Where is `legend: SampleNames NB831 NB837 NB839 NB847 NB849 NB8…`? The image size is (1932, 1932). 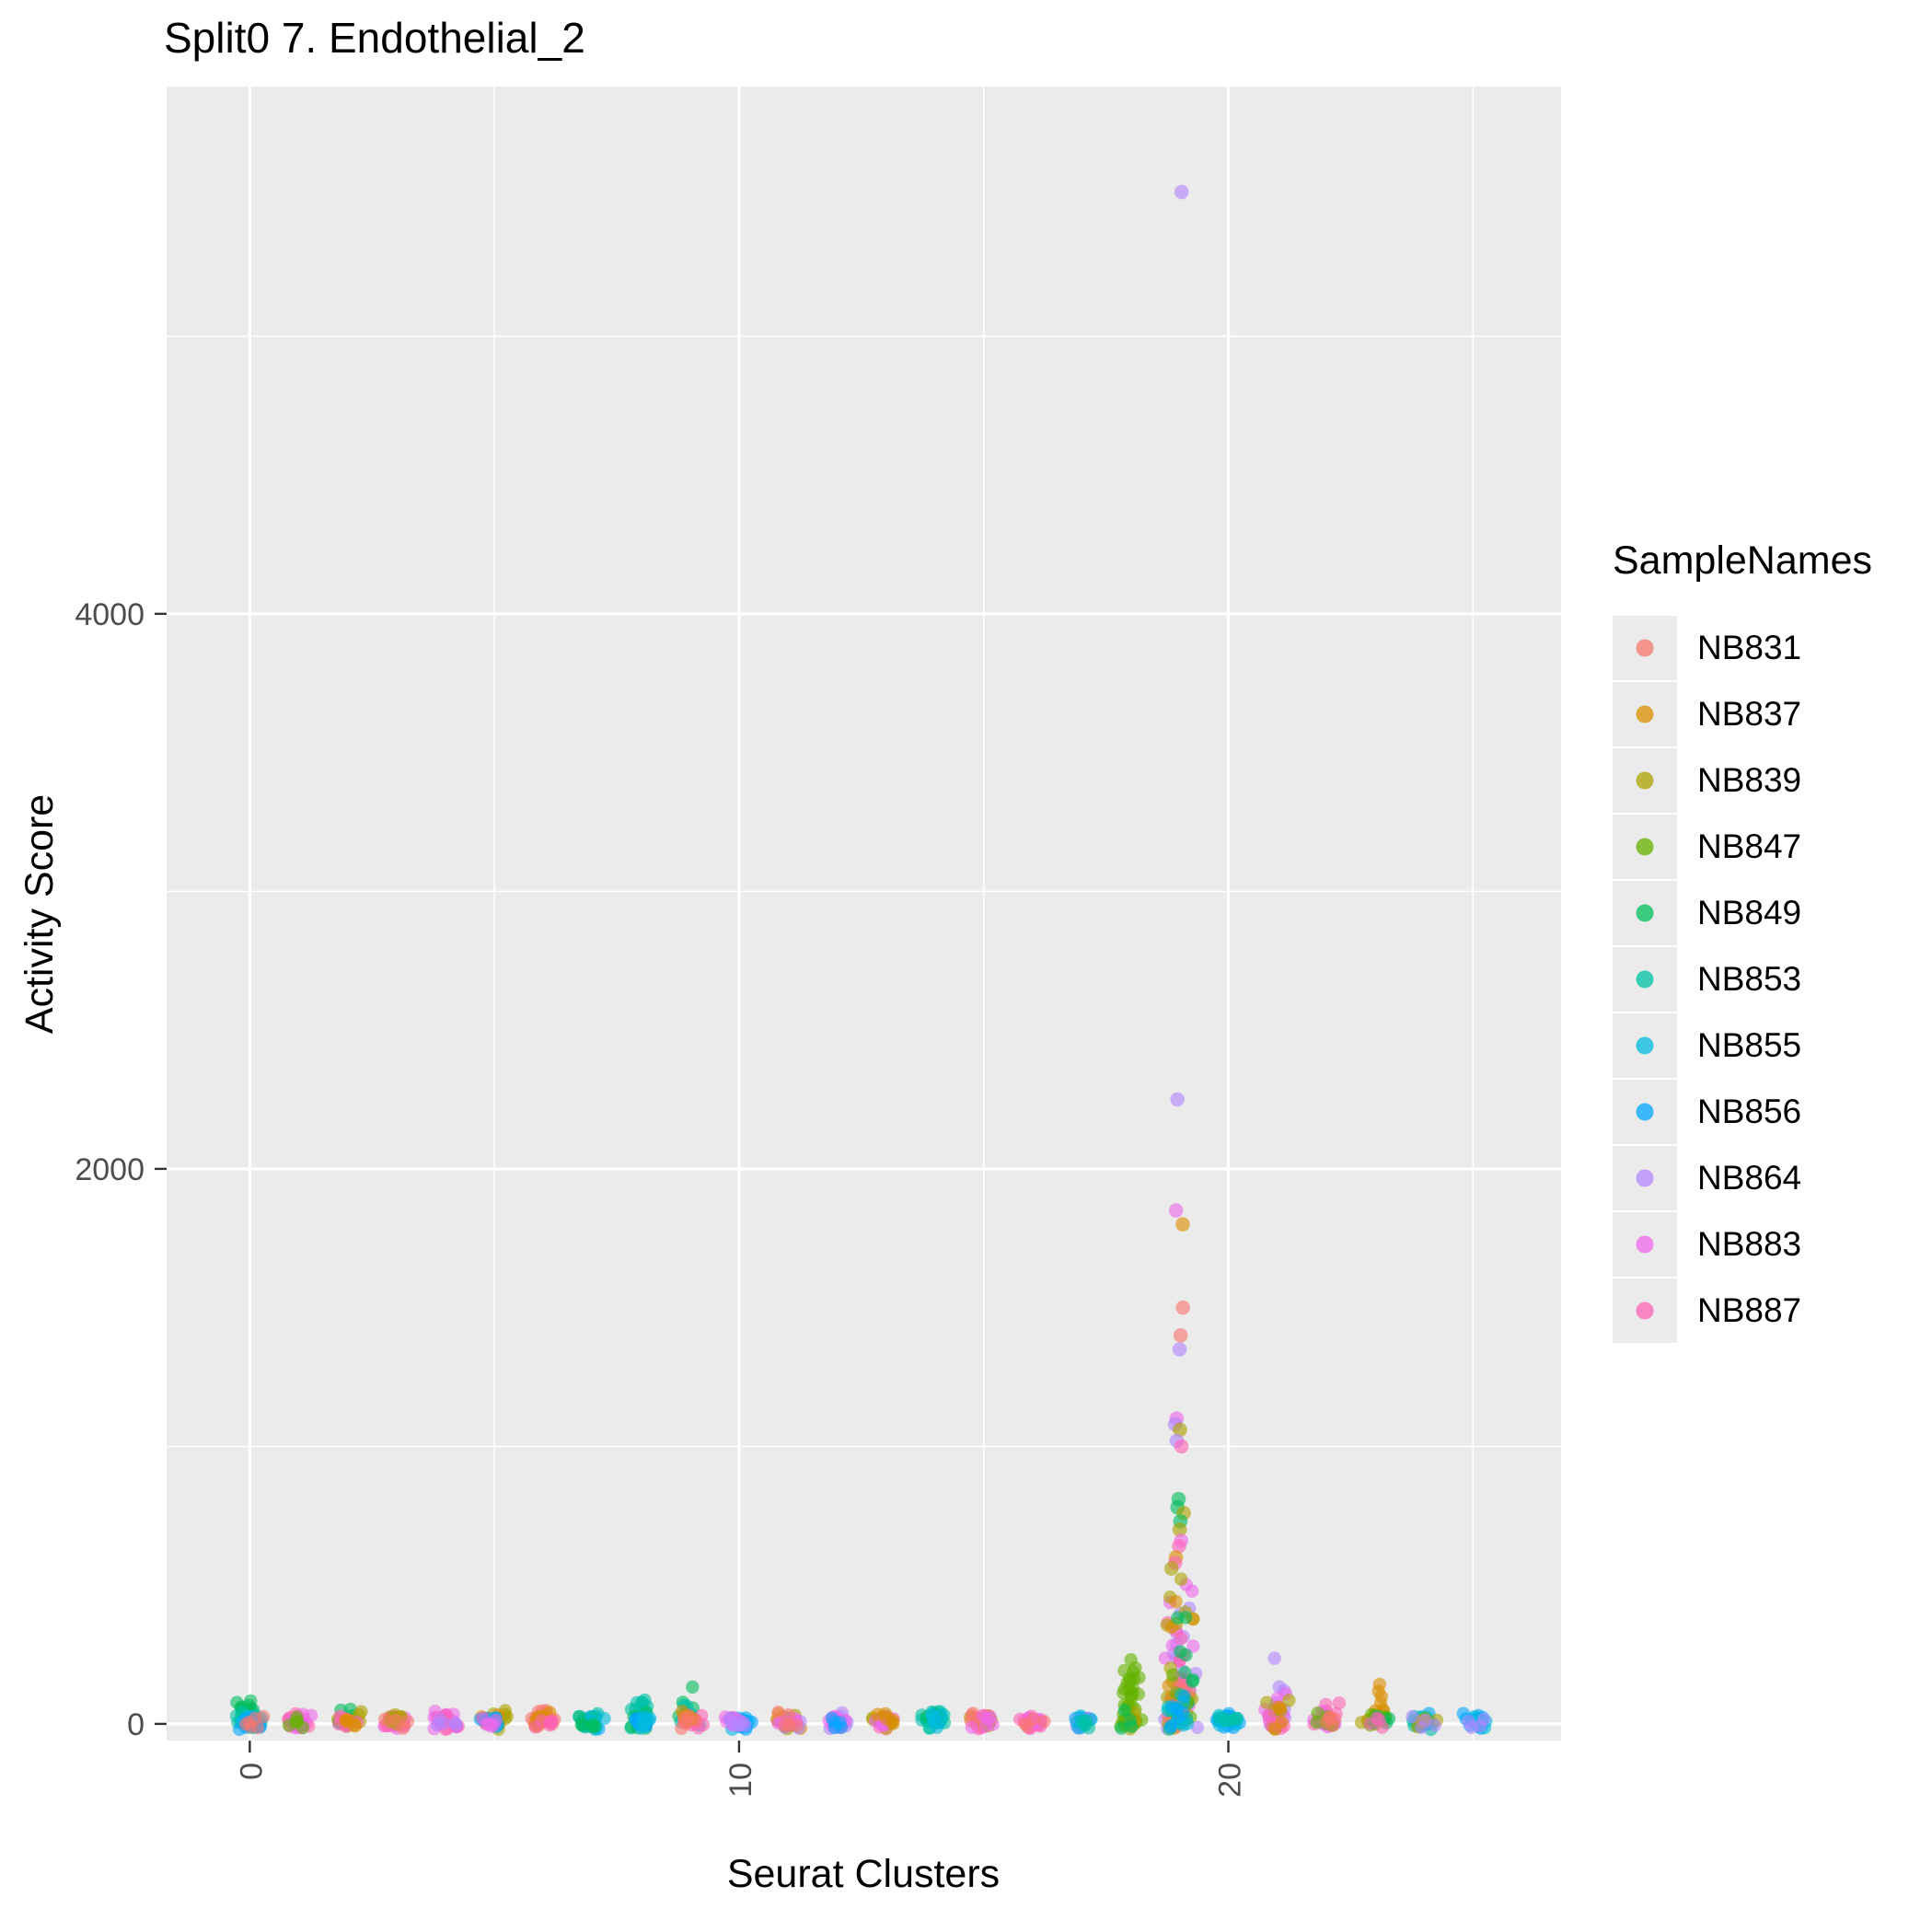
legend: SampleNames NB831 NB837 NB839 NB847 NB849 NB8… is located at coordinates (1743, 941).